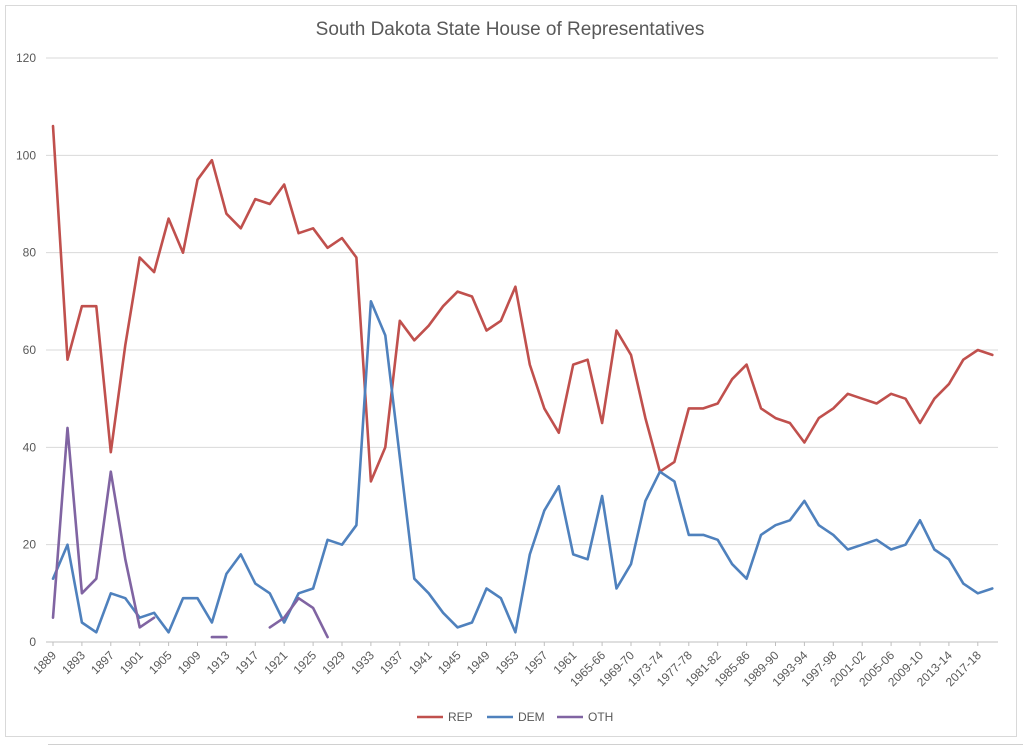  What do you see at coordinates (449, 662) in the screenshot?
I see `x-tick-label: 1945` at bounding box center [449, 662].